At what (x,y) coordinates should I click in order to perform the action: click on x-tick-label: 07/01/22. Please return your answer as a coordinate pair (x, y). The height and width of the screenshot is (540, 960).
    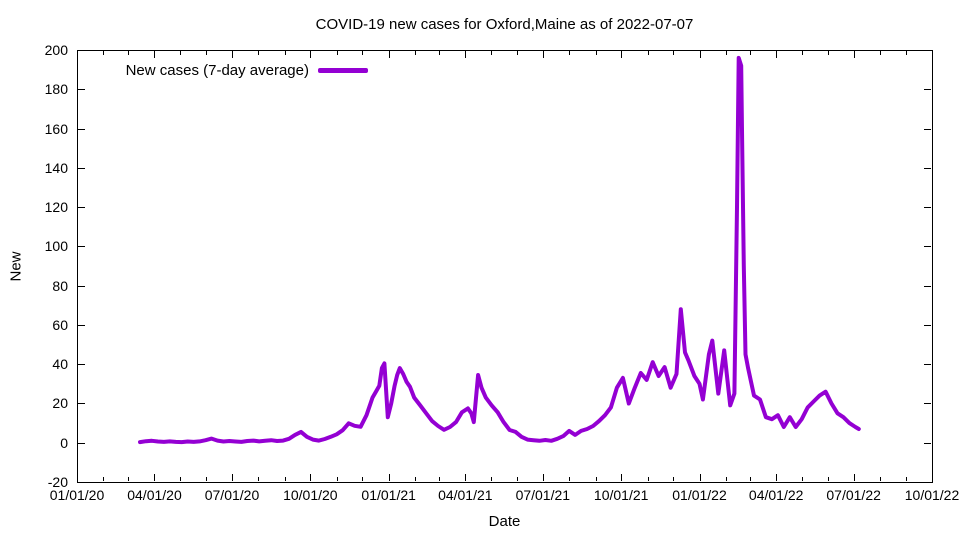
    Looking at the image, I should click on (853, 495).